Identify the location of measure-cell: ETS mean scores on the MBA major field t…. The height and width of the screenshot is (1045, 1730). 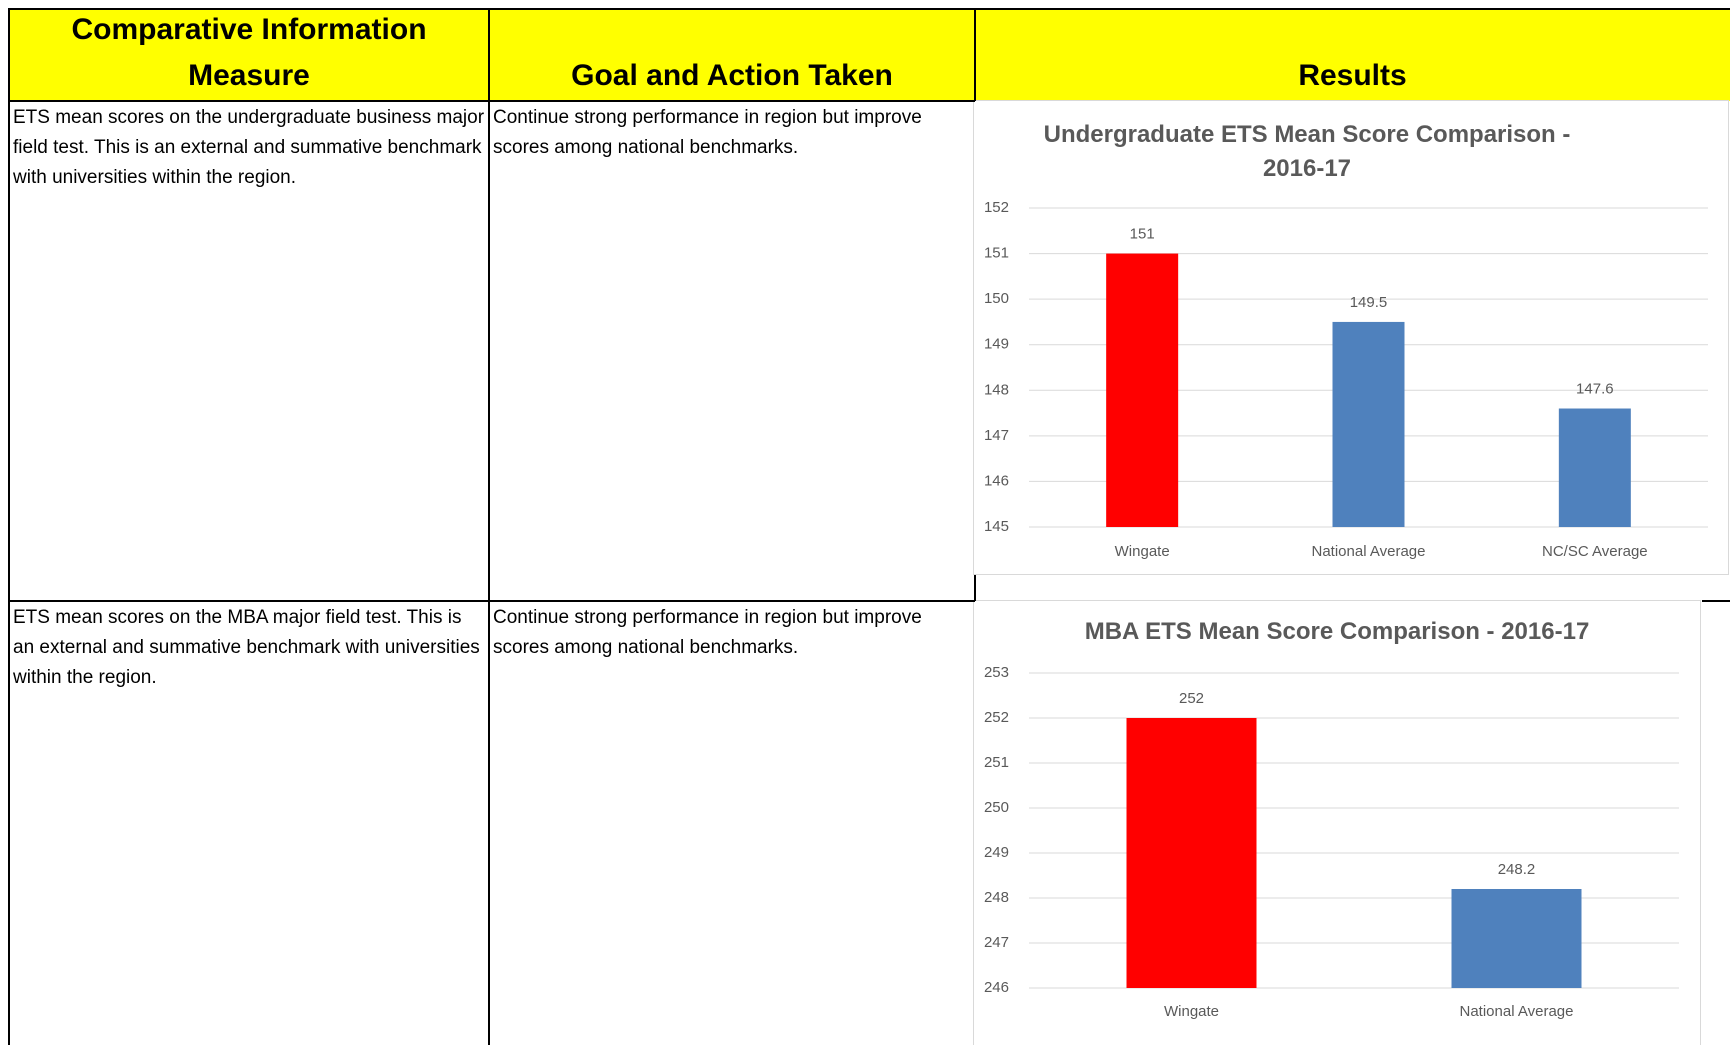
(246, 647).